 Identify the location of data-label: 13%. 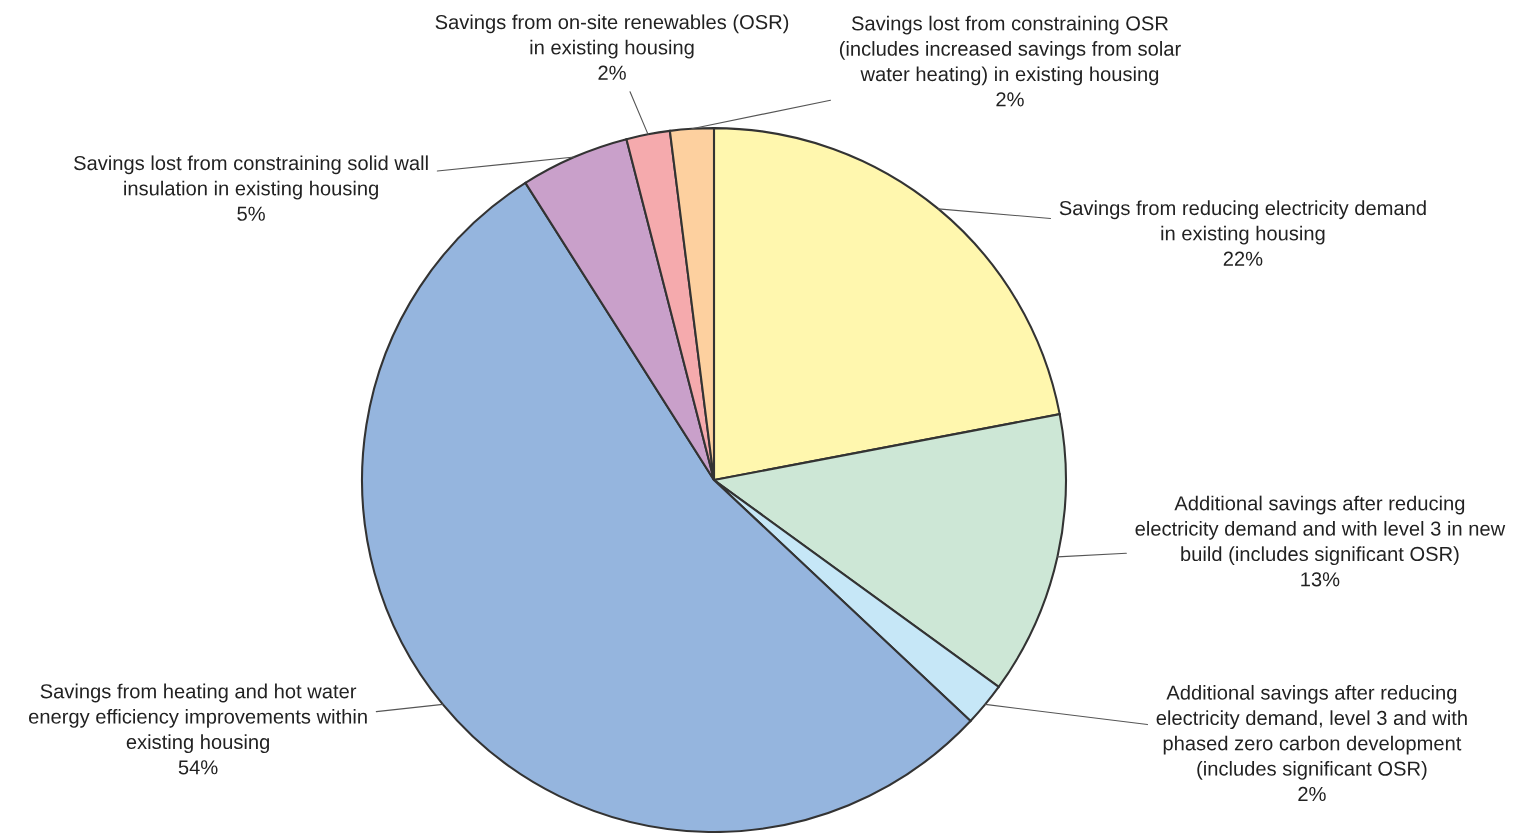
(1320, 579).